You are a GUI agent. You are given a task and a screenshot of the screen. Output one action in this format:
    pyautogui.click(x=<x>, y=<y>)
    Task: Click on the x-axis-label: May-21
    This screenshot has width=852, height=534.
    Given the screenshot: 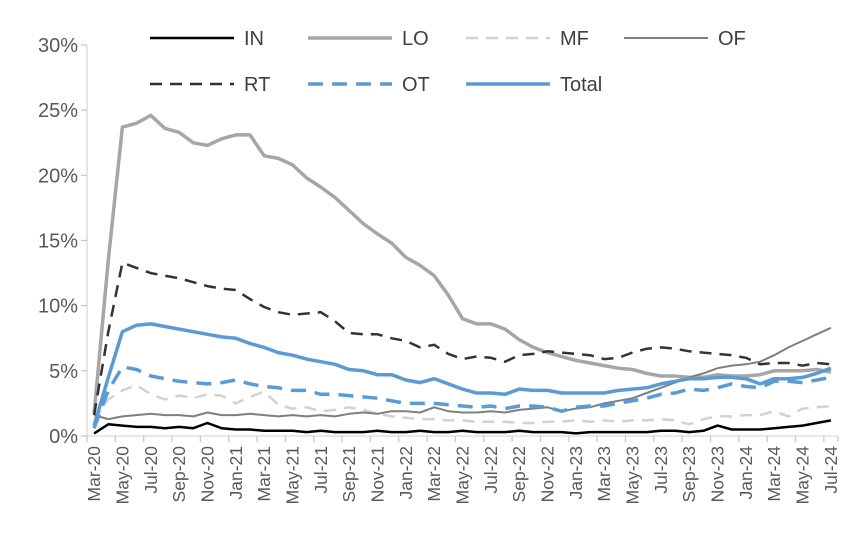 What is the action you would take?
    pyautogui.click(x=292, y=475)
    